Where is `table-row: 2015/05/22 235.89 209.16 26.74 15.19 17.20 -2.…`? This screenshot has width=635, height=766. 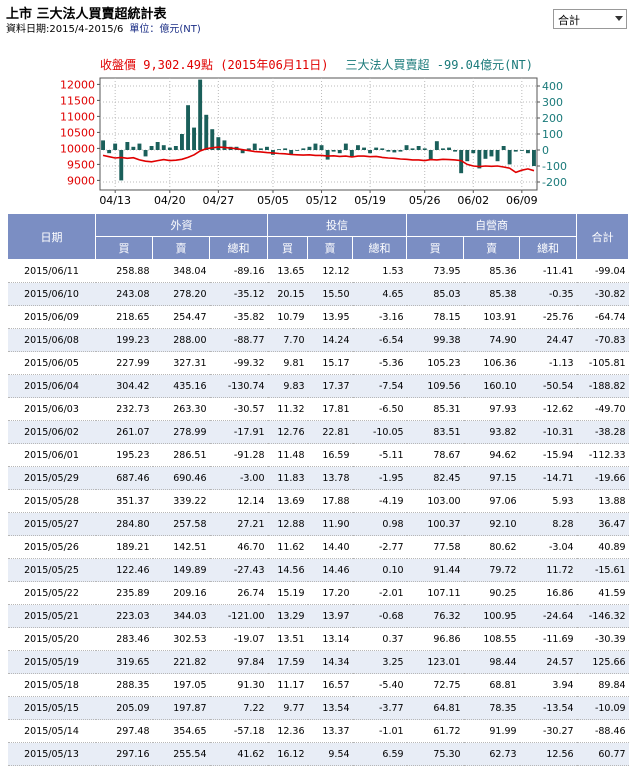
table-row: 2015/05/22 235.89 209.16 26.74 15.19 17.20 -2.… is located at coordinates (318, 593).